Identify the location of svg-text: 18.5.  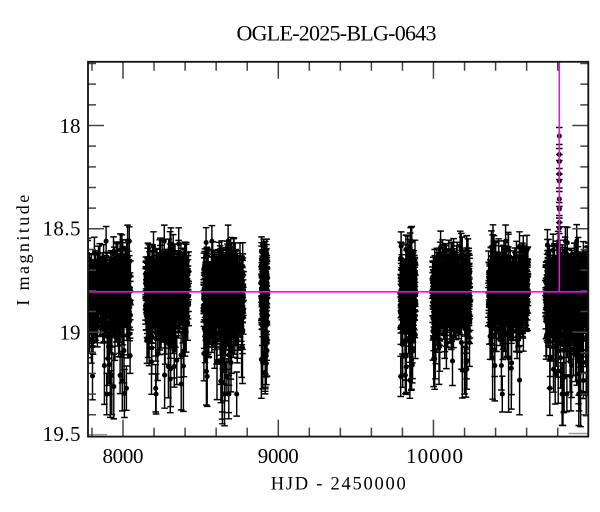
(62, 229).